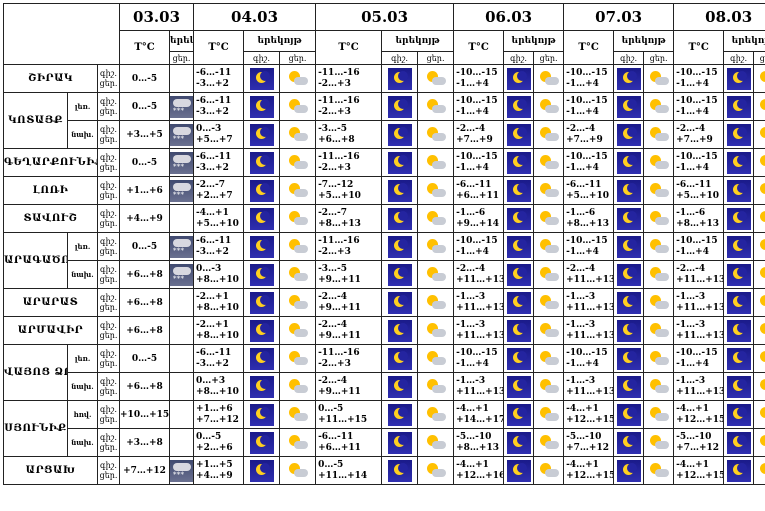 The image size is (765, 511). Describe the element at coordinates (692, 464) in the screenshot. I see `night-temp: -4…+1` at that location.